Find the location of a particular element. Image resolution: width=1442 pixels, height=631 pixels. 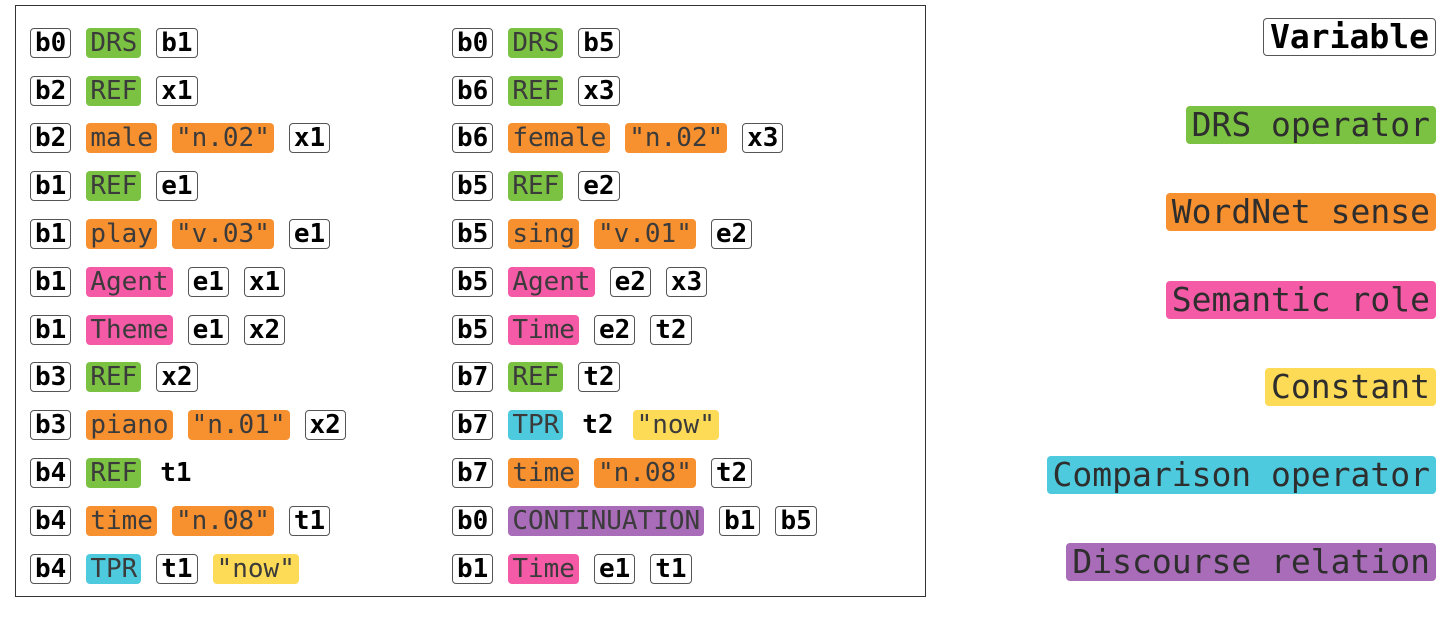

clause-row: b1 Theme e1 x2 is located at coordinates (195, 330).